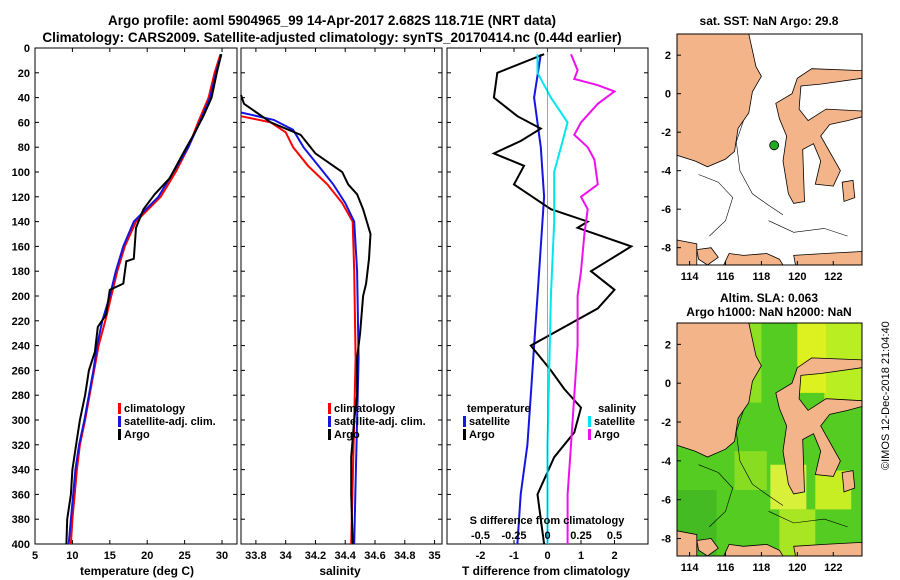 Image resolution: width=900 pixels, height=580 pixels. Describe the element at coordinates (21, 421) in the screenshot. I see `depth-tick-label: 300` at that location.